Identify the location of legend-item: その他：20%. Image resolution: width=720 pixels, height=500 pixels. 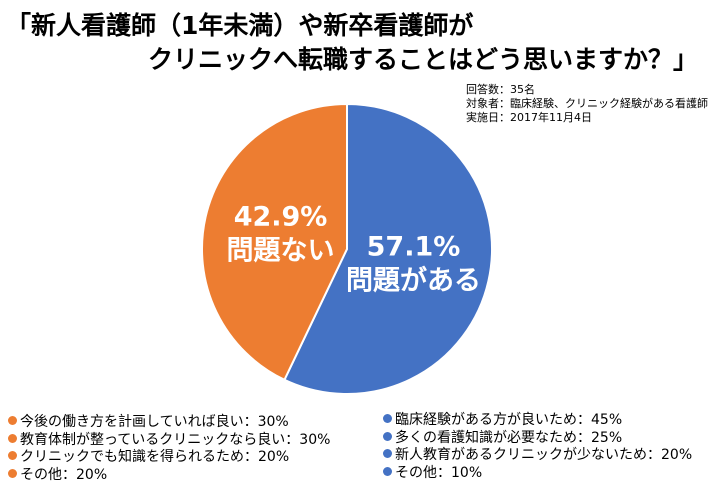
(169, 476).